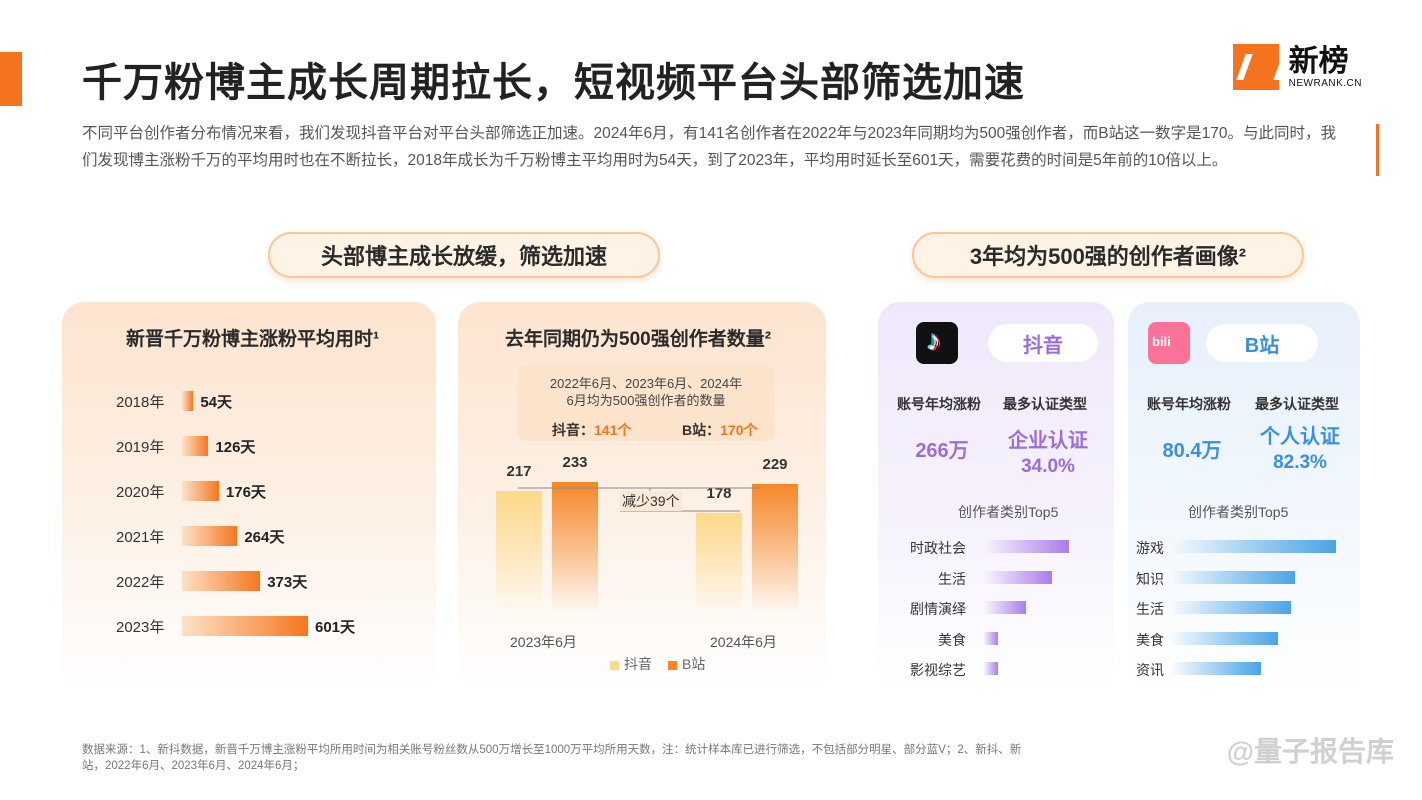 This screenshot has height=800, width=1422. Describe the element at coordinates (719, 493) in the screenshot. I see `top500-value-label: 178` at that location.